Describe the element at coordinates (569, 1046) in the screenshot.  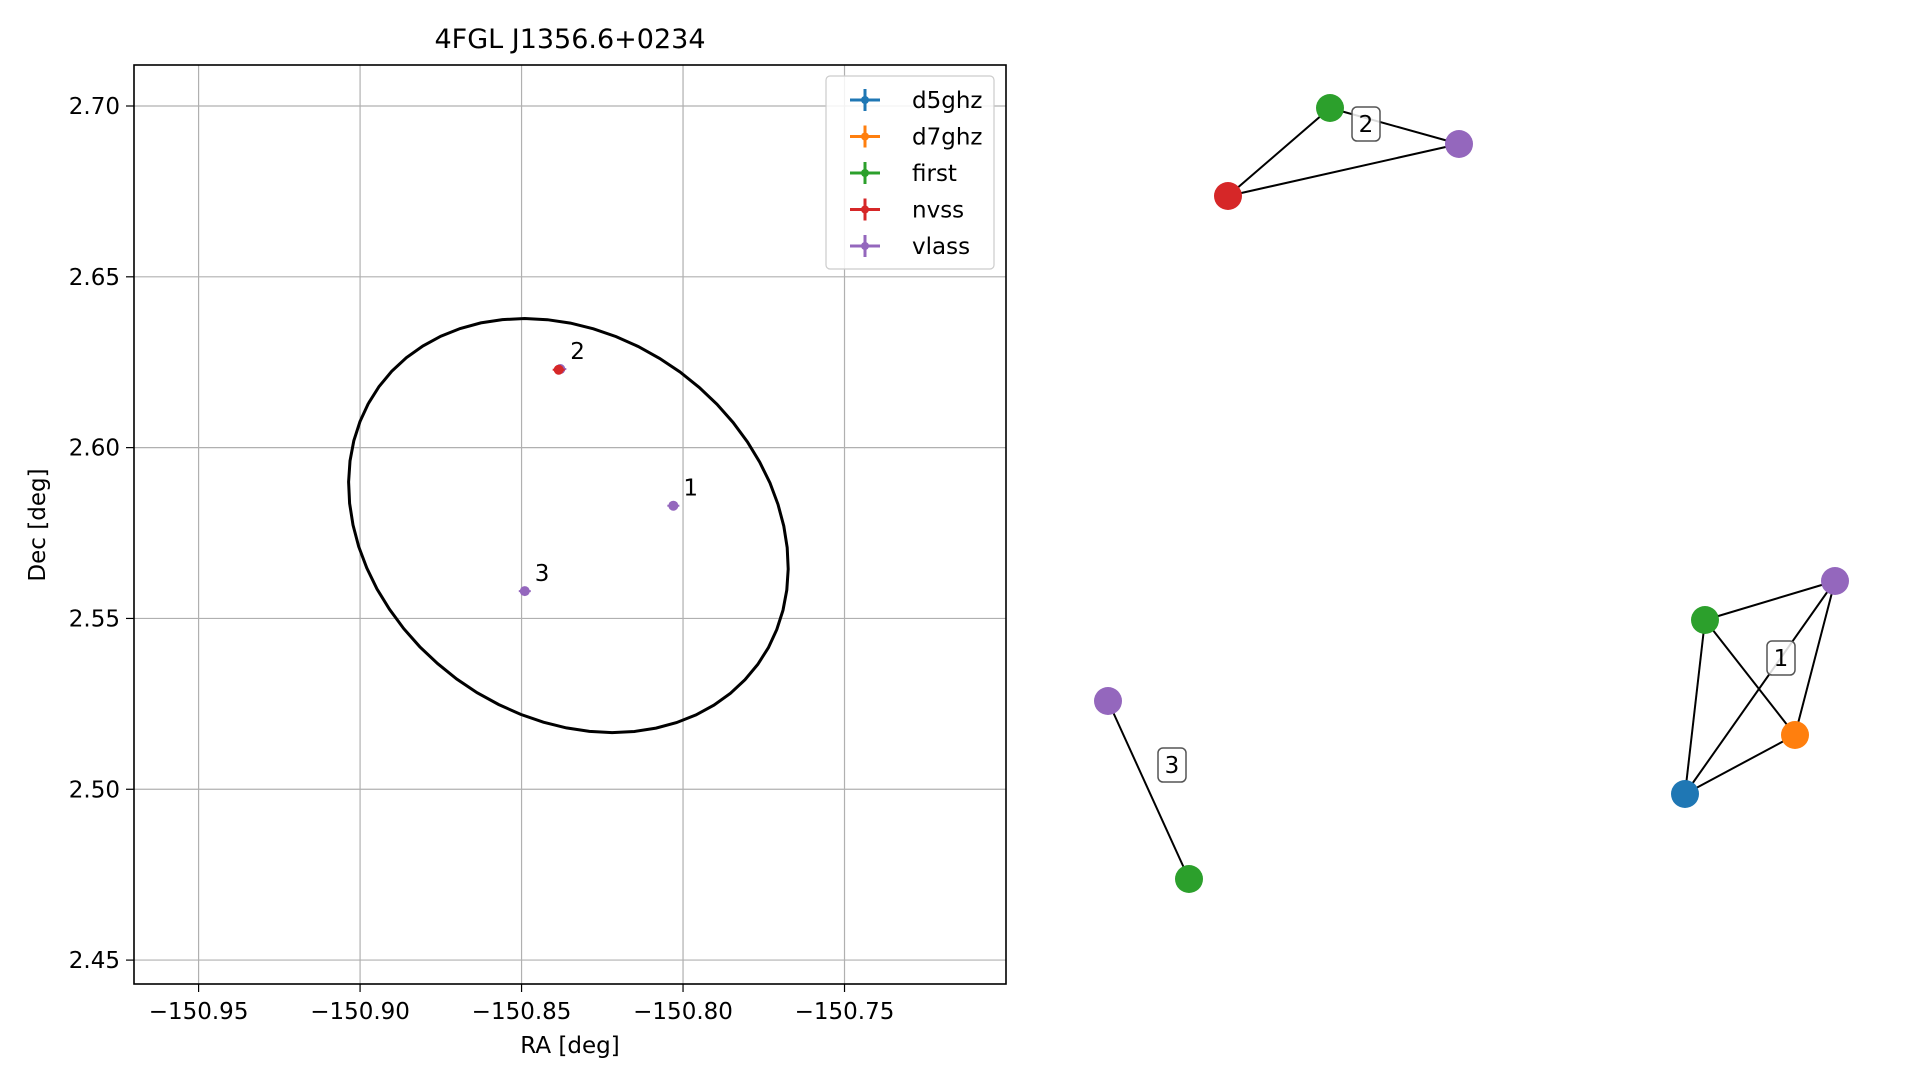
I see `x-axis-label: RA [deg]` at that location.